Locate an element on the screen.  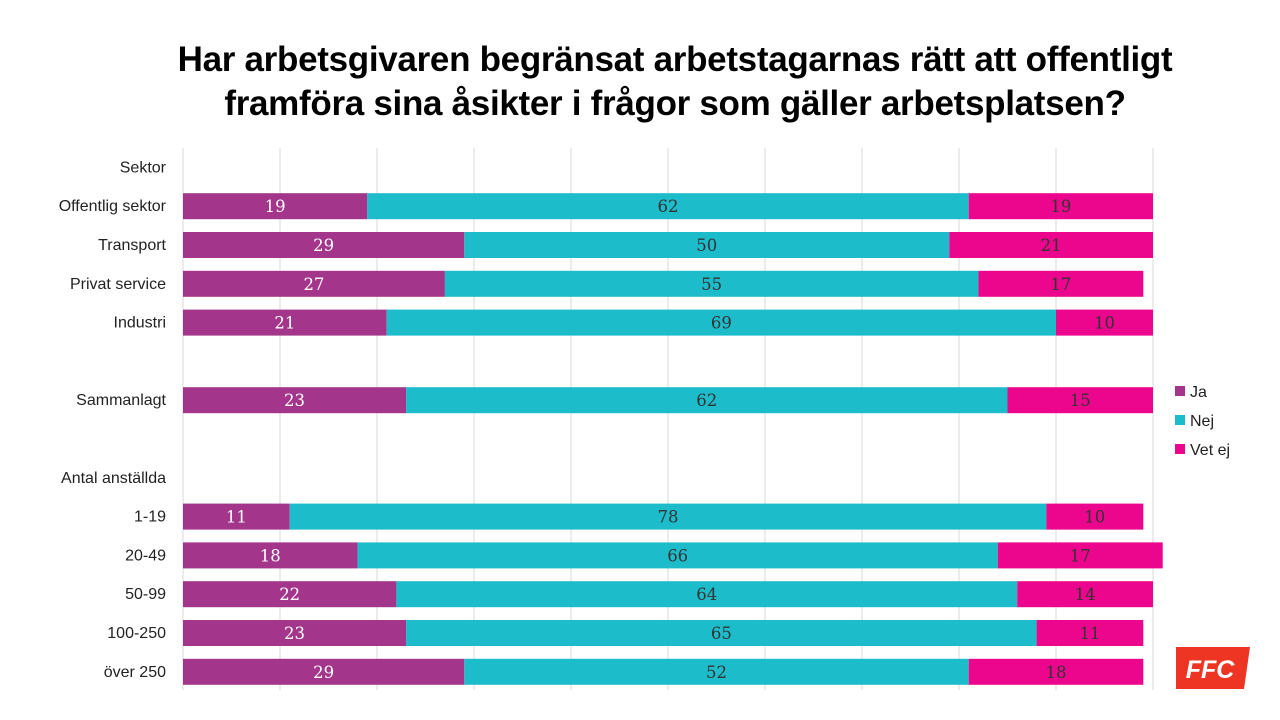
data-label: 64 is located at coordinates (706, 594).